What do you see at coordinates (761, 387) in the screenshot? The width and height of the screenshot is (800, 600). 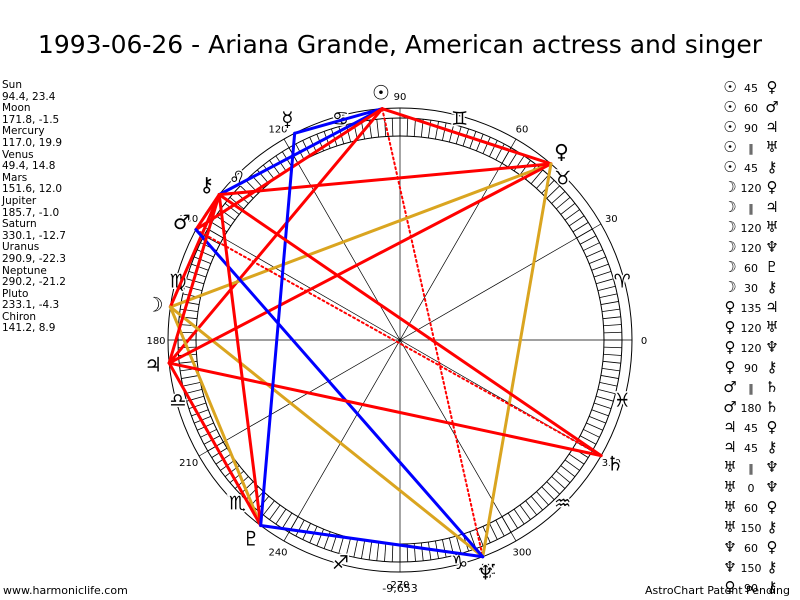 I see `aspect-table-row: ♂ ‖ ♄` at bounding box center [761, 387].